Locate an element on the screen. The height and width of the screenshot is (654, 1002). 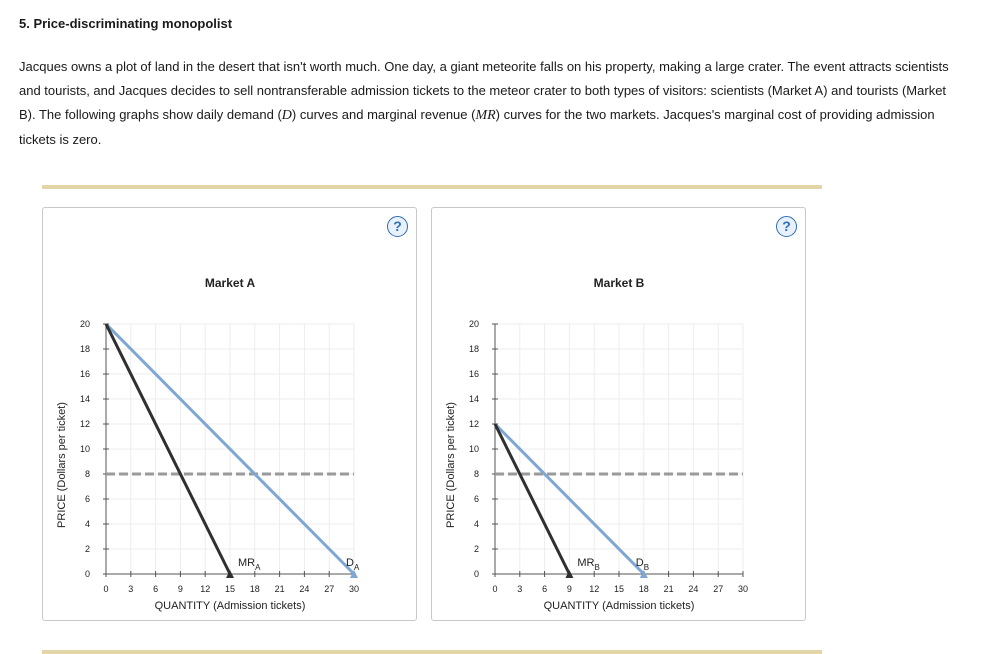
divider-bottom is located at coordinates (432, 652).